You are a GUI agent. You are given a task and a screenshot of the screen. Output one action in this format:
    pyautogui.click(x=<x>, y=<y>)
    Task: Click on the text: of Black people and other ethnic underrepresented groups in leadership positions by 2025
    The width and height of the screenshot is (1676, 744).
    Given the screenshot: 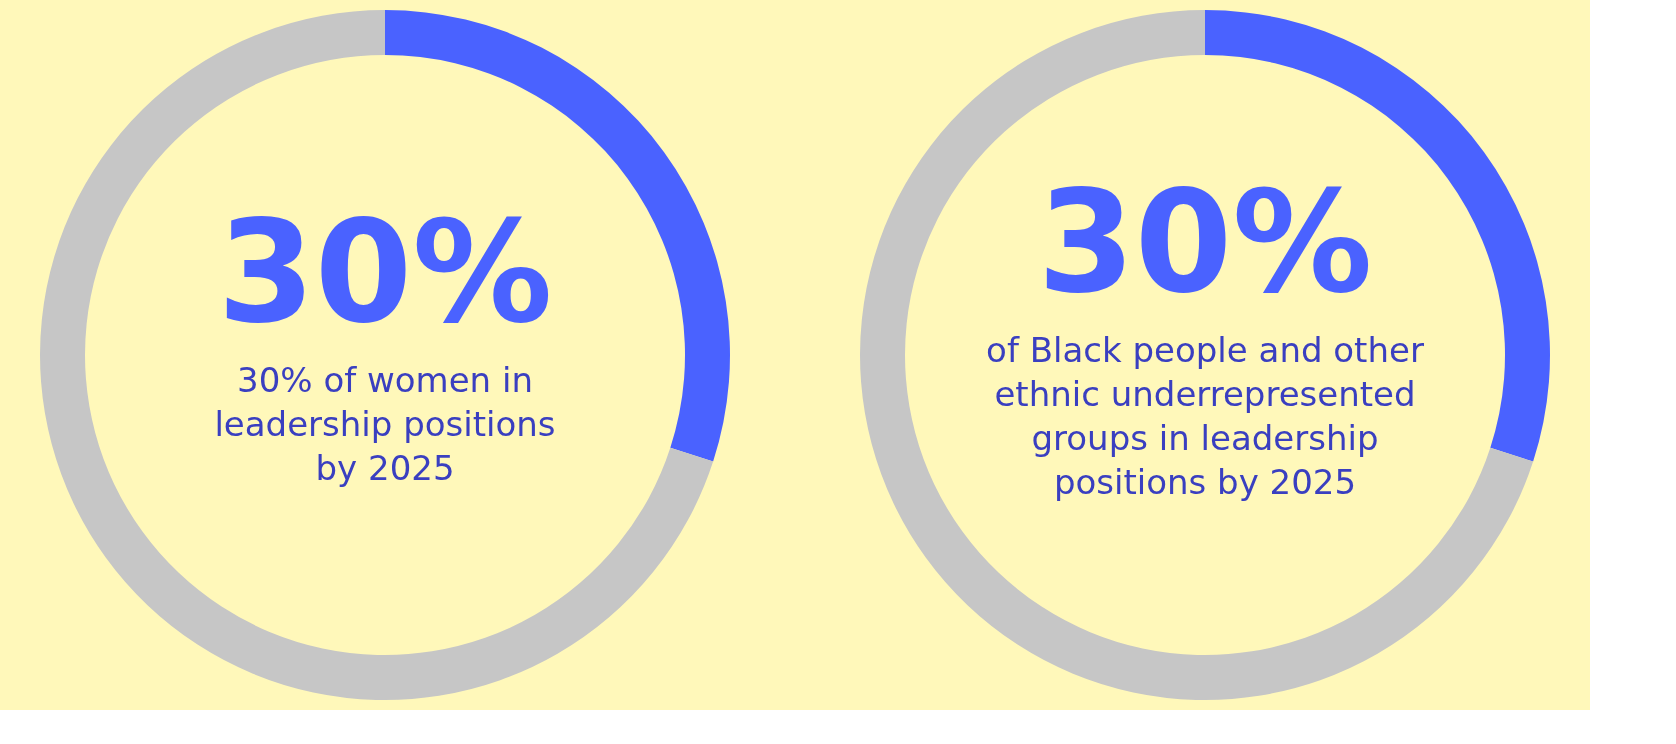 What is the action you would take?
    pyautogui.click(x=1205, y=416)
    